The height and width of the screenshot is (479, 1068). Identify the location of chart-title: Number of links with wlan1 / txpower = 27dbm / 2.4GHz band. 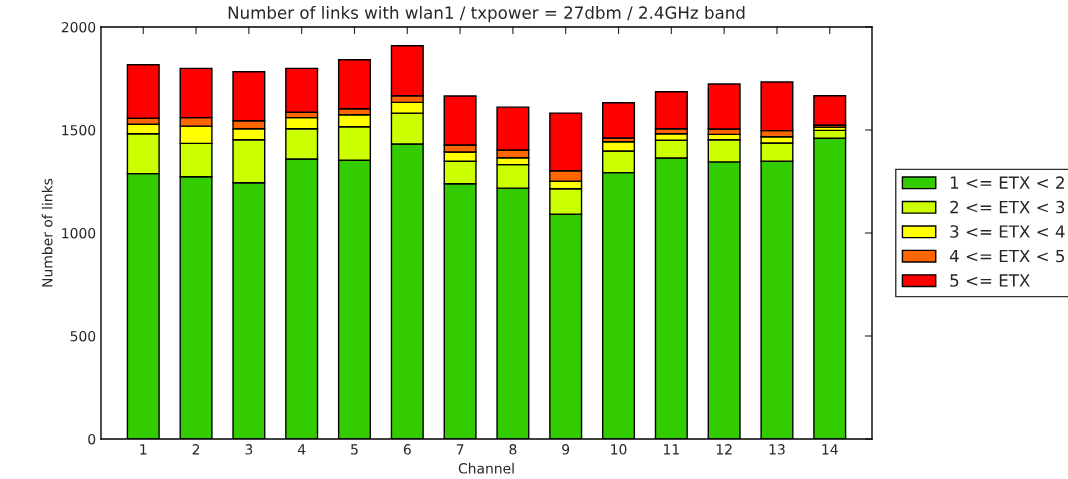
(486, 14).